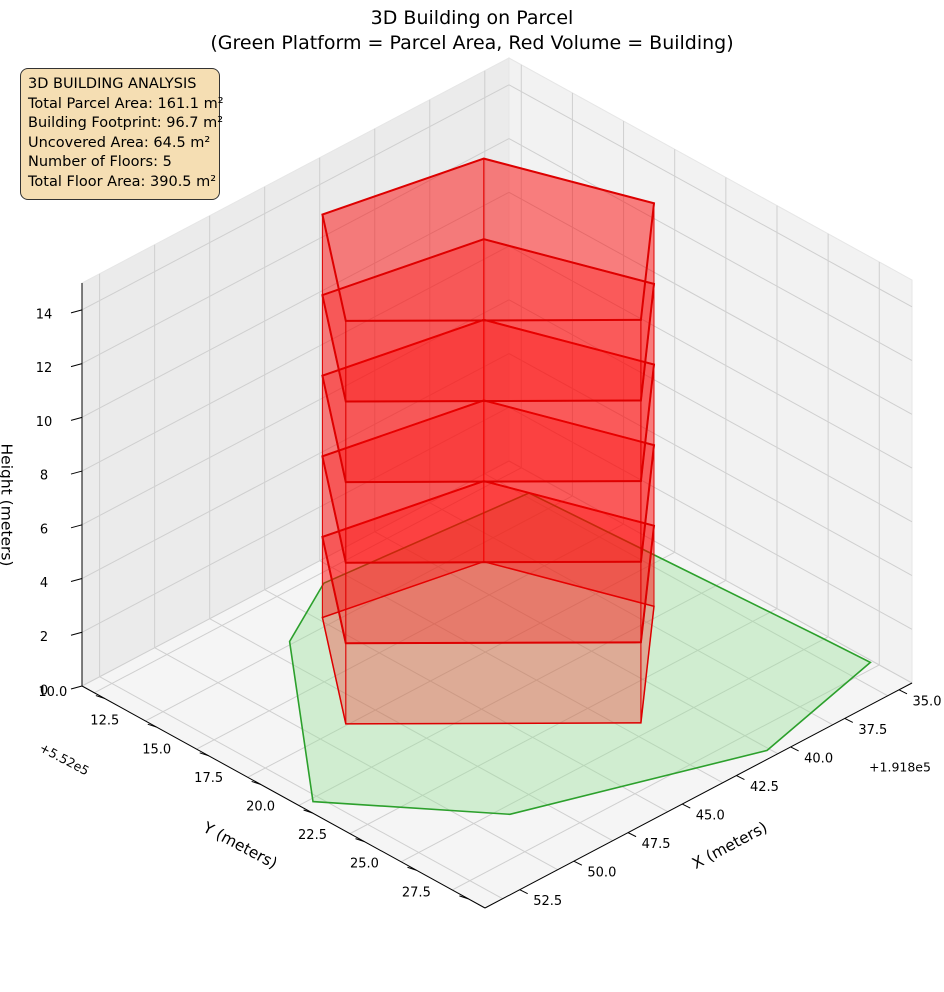  I want to click on y-tick-label: 12.5, so click(104, 721).